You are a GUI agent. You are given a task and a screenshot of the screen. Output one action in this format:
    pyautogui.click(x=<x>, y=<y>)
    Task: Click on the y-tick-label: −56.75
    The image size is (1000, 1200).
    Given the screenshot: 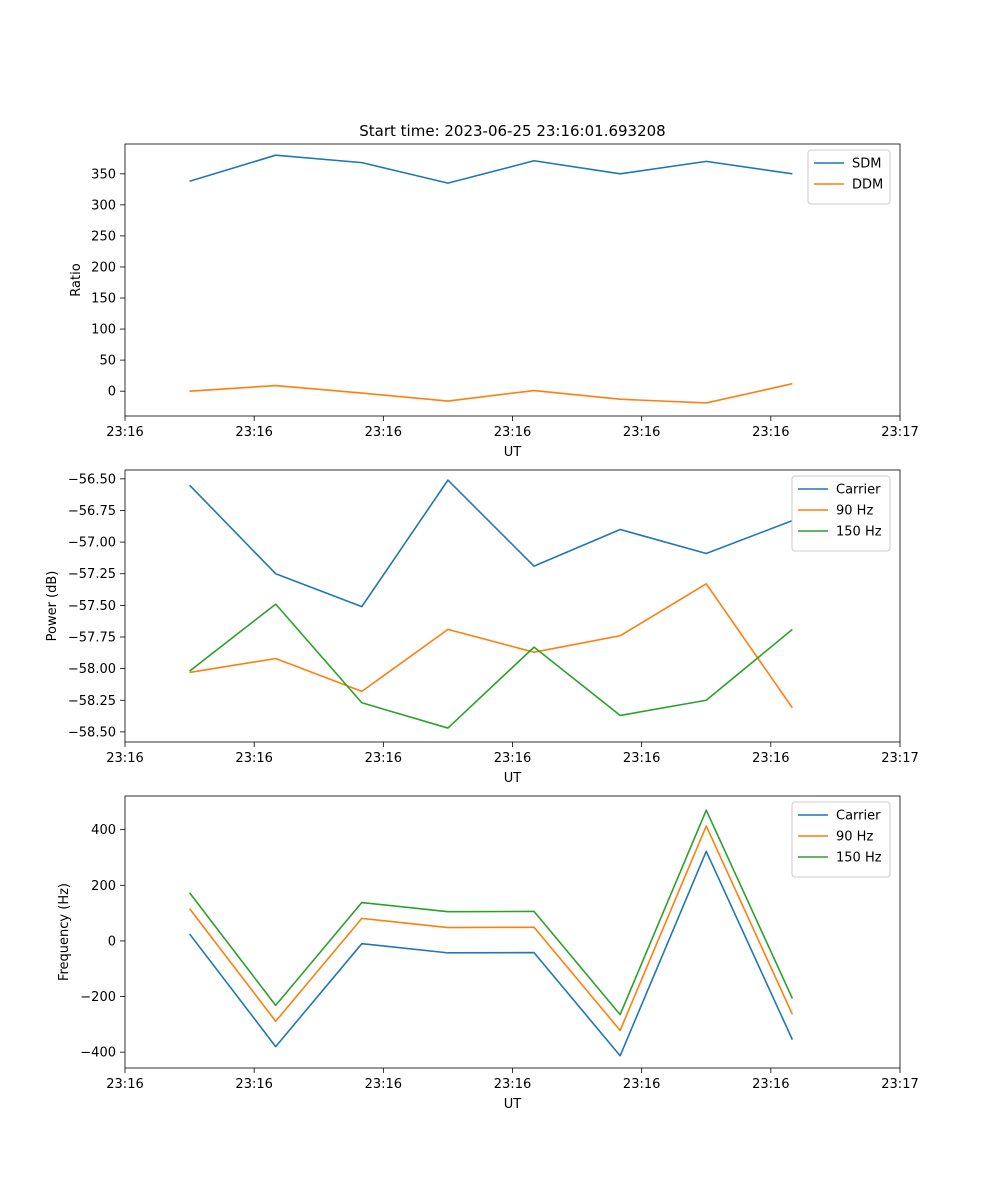 What is the action you would take?
    pyautogui.click(x=92, y=511)
    